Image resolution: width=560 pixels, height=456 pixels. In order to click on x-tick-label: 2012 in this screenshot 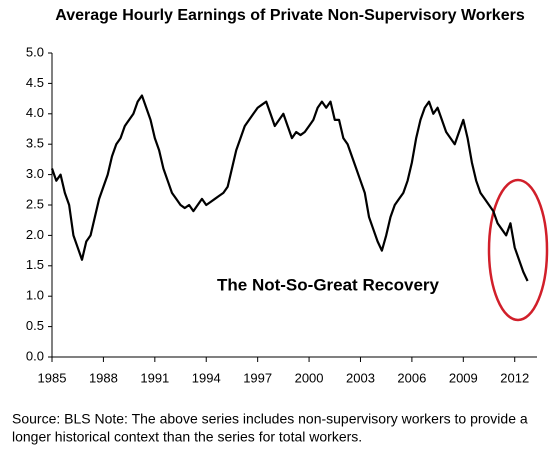, I will do `click(514, 377)`.